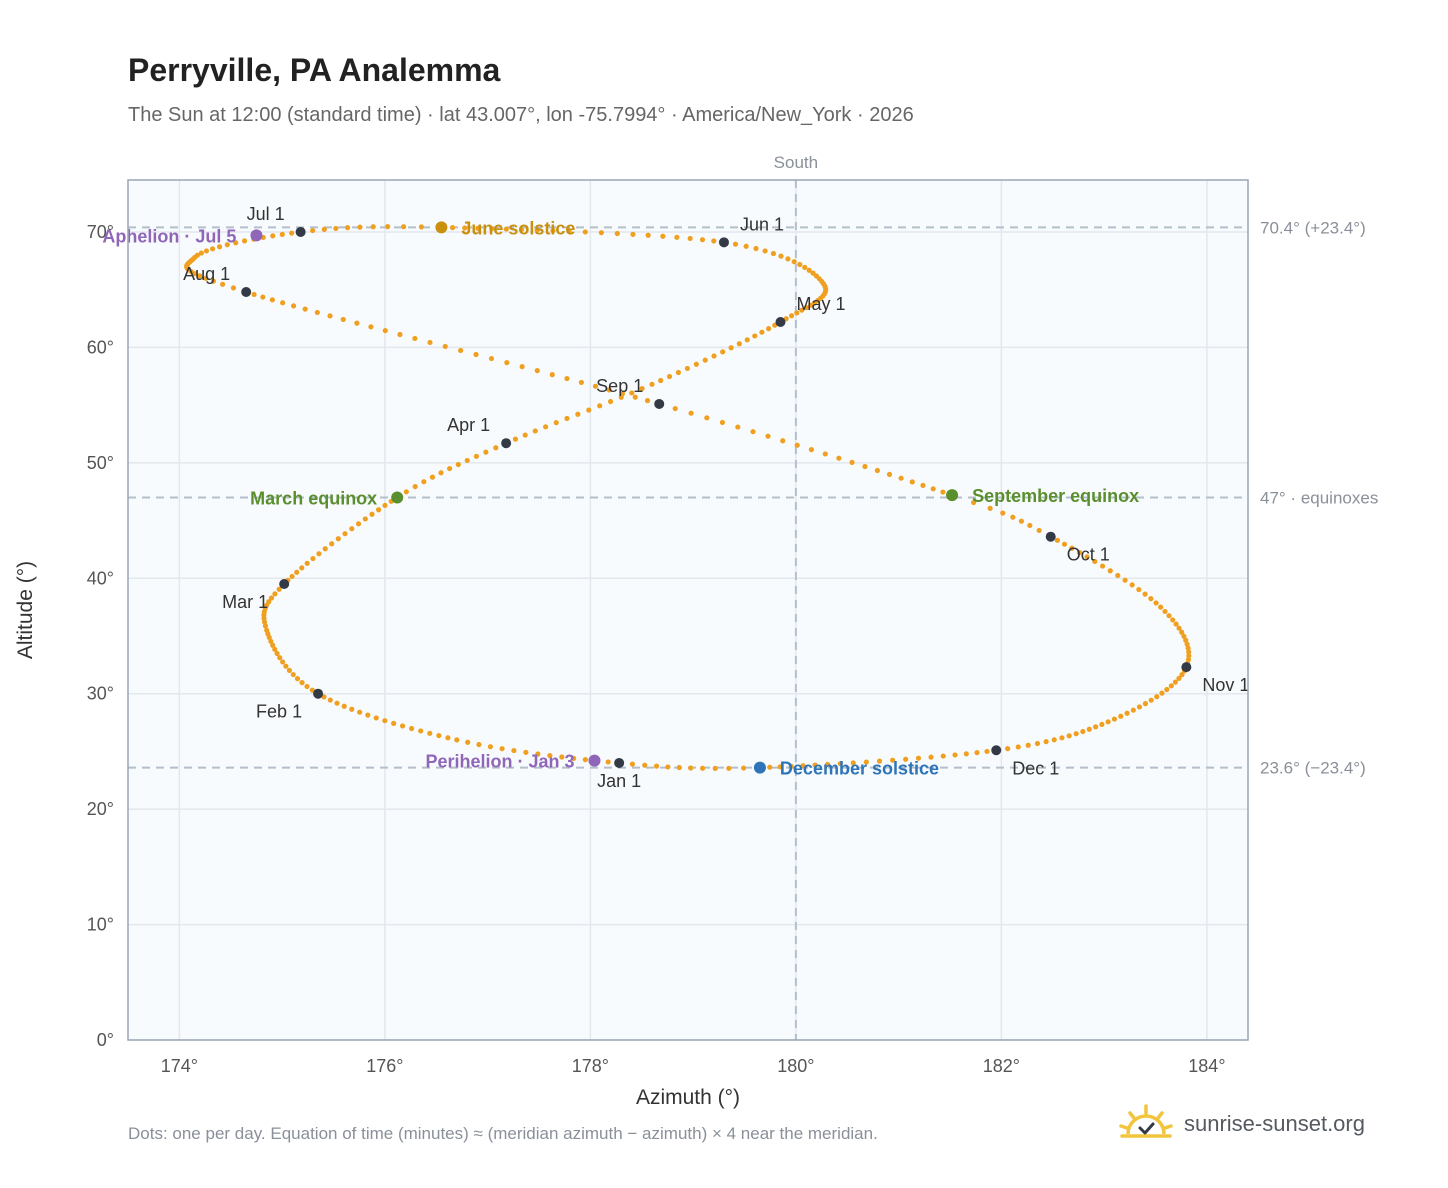 The image size is (1448, 1188). Describe the element at coordinates (1241, 1124) in the screenshot. I see `brand-logo: sunrise-sunset.org` at that location.